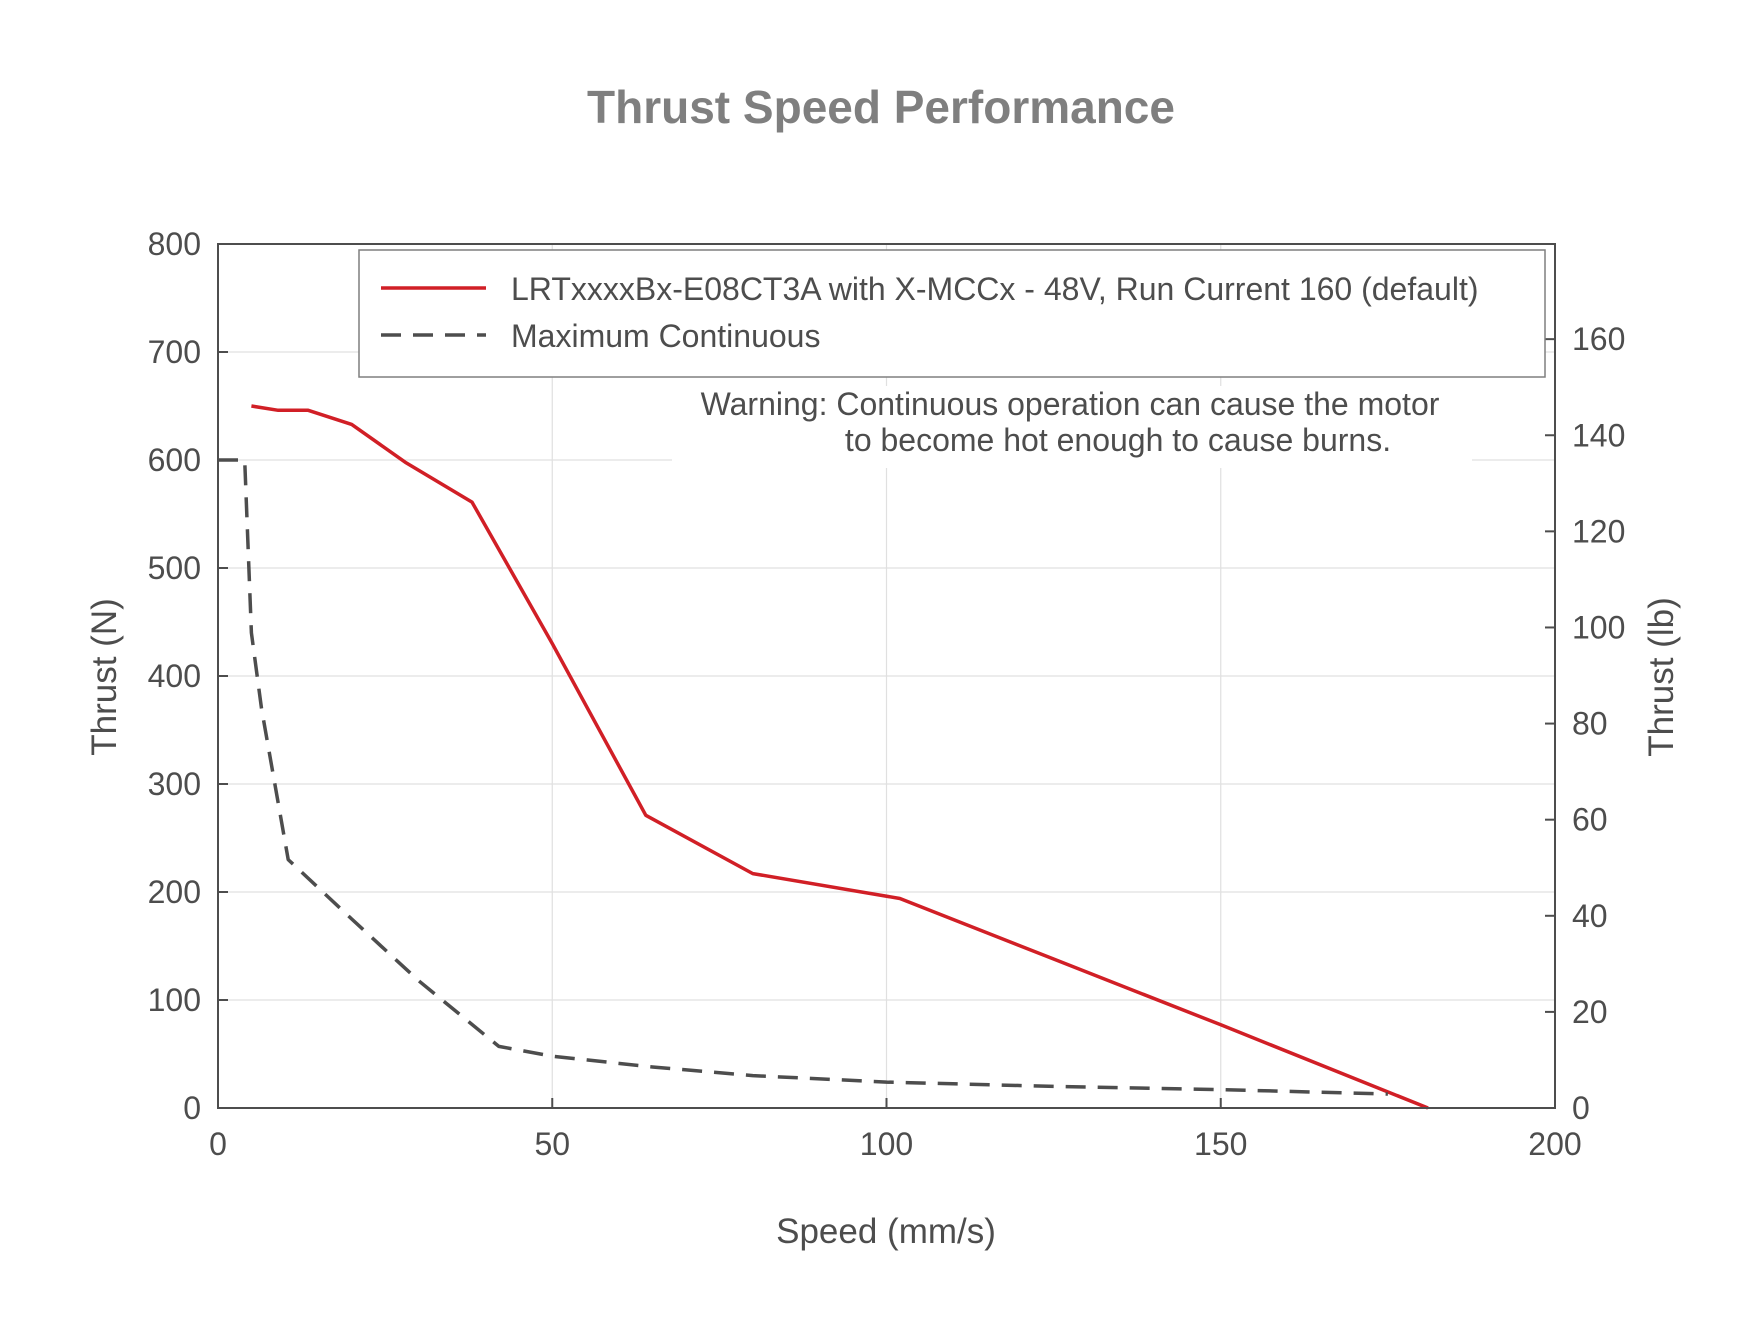 This screenshot has width=1762, height=1334. What do you see at coordinates (1598, 339) in the screenshot?
I see `y-tick-label-right-8: 160` at bounding box center [1598, 339].